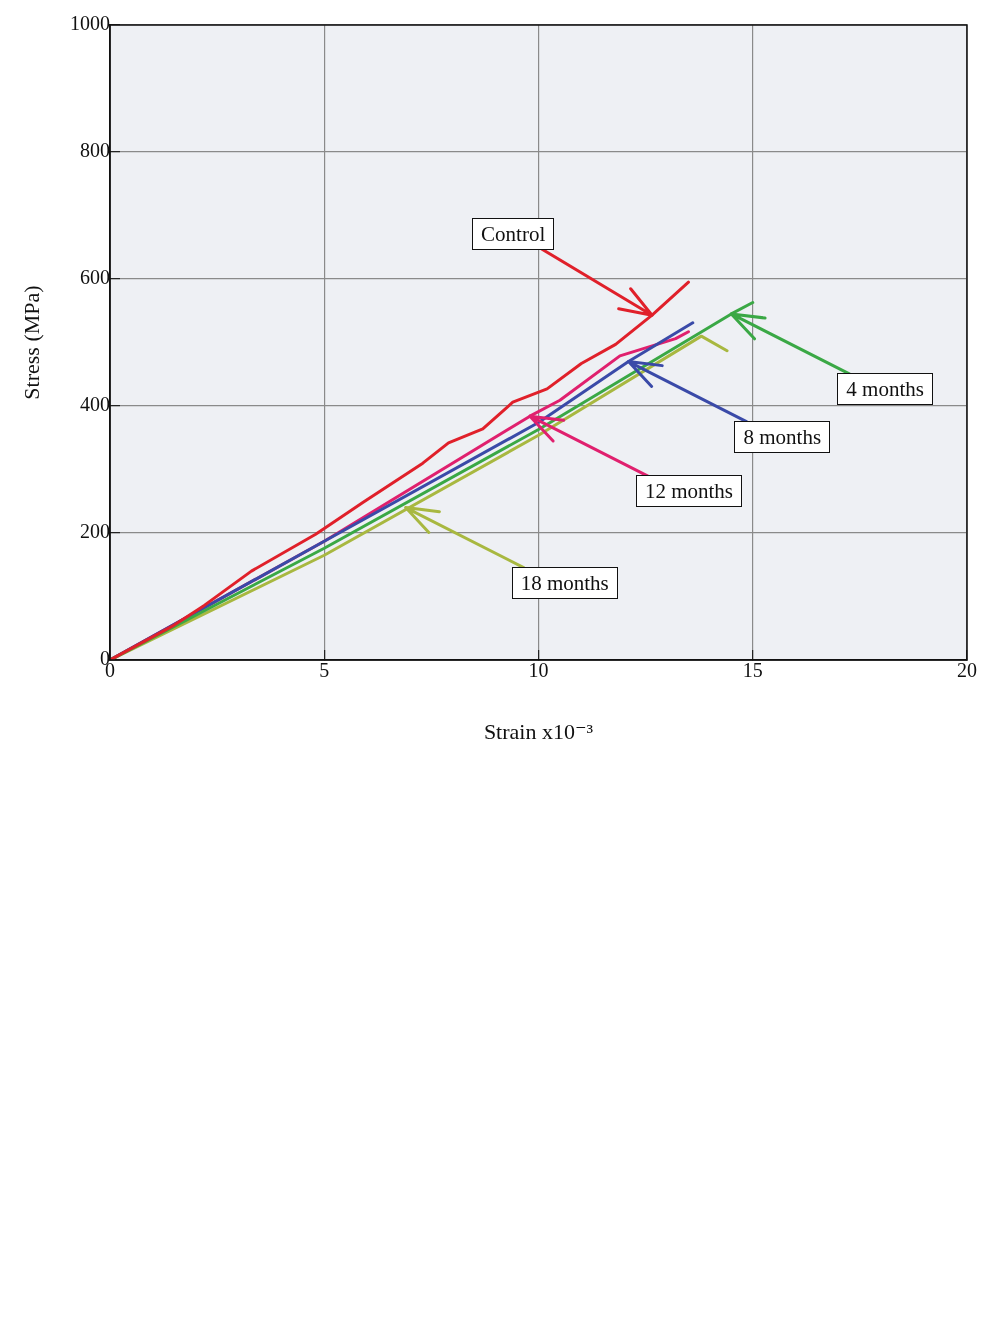  I want to click on annotation: 4 months, so click(885, 388).